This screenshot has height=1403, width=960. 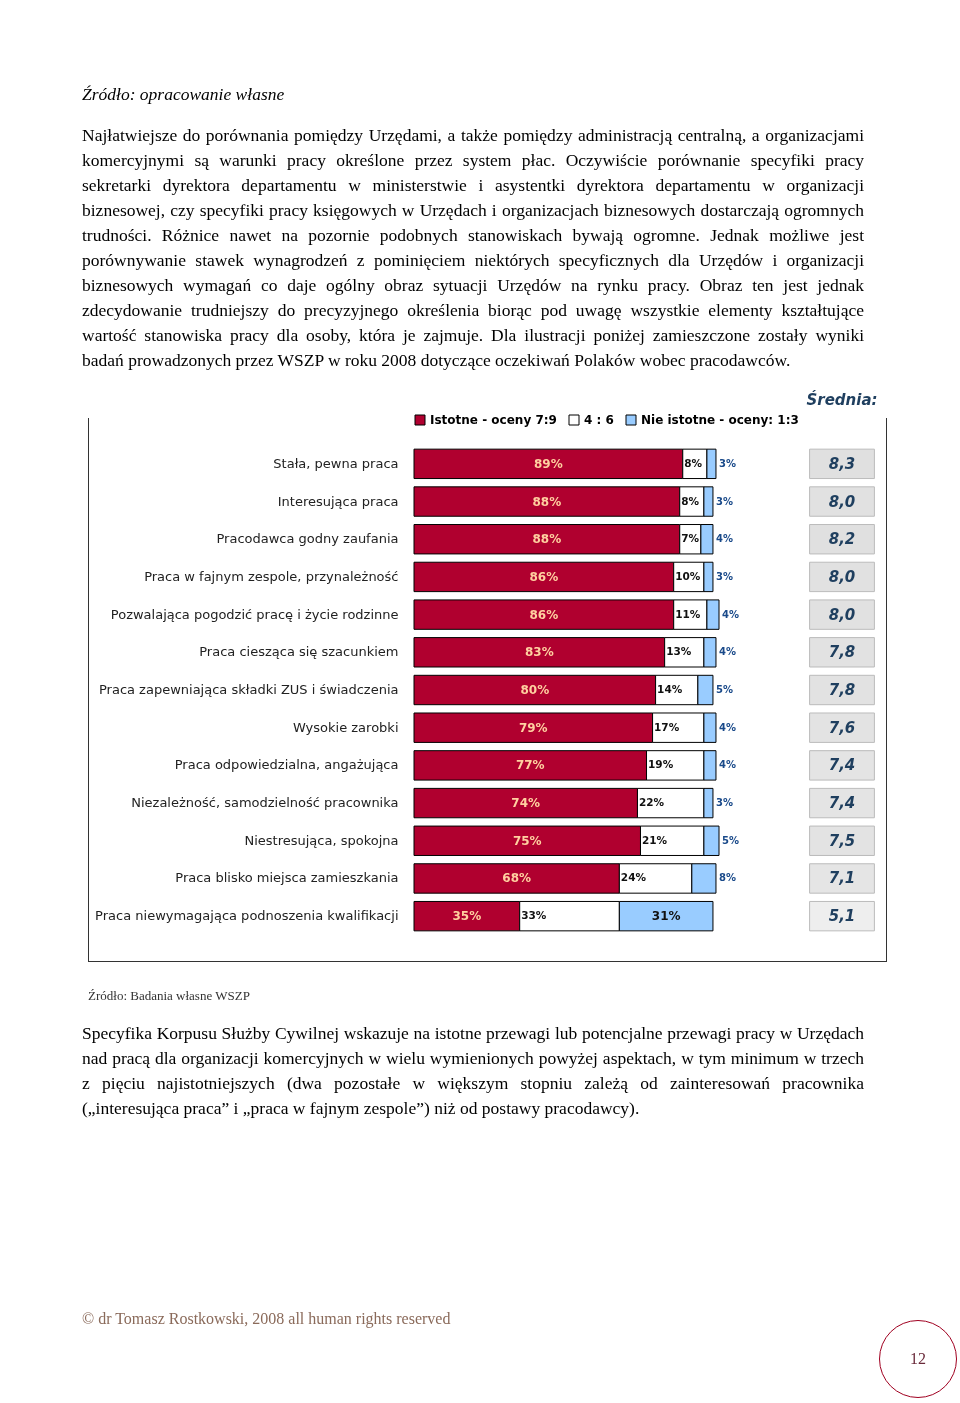 What do you see at coordinates (842, 916) in the screenshot?
I see `data-label: 5,1` at bounding box center [842, 916].